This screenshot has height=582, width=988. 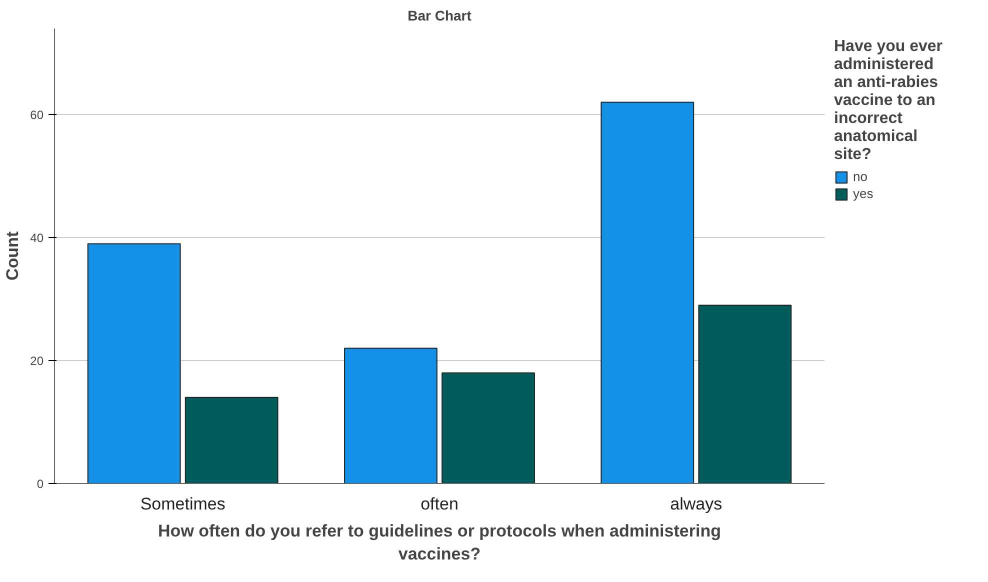 What do you see at coordinates (183, 504) in the screenshot?
I see `x-tick-label: Sometimes` at bounding box center [183, 504].